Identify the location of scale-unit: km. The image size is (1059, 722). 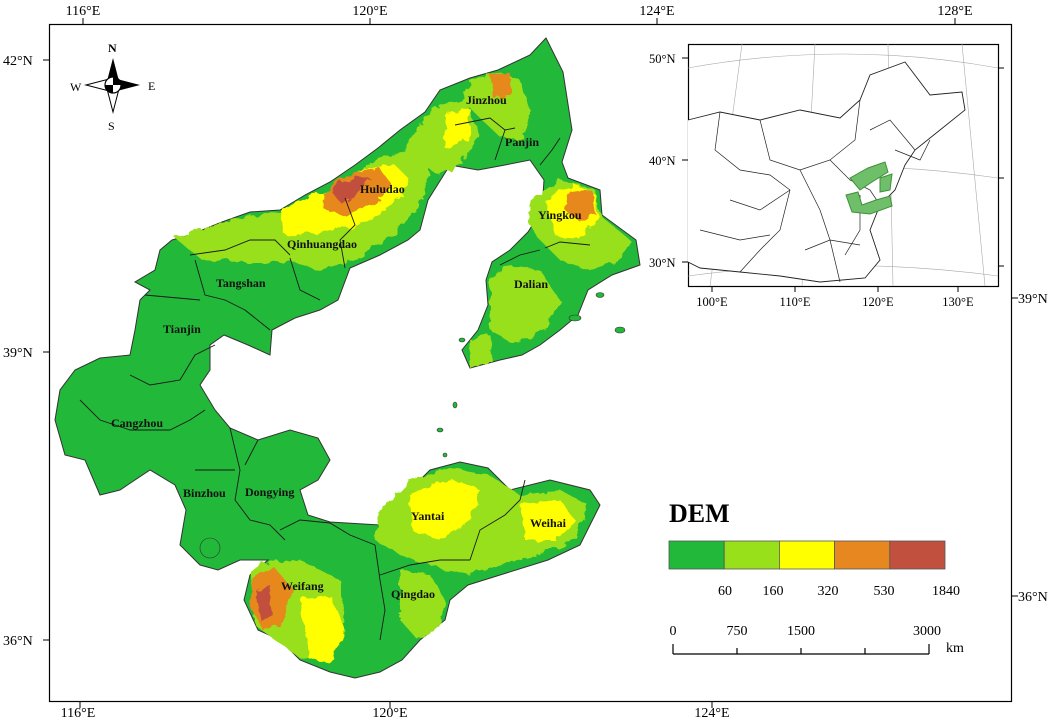
(955, 648).